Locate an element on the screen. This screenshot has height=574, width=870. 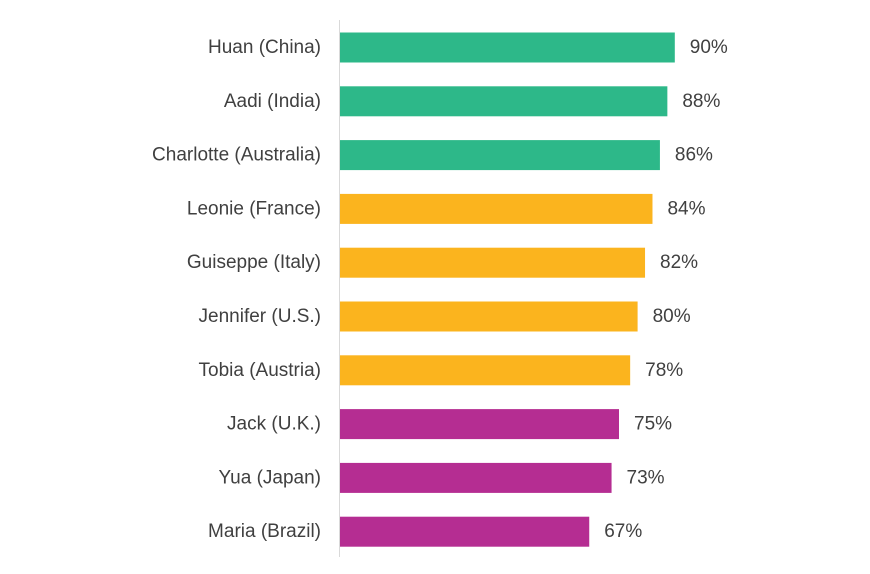
value-label: 67% is located at coordinates (623, 531).